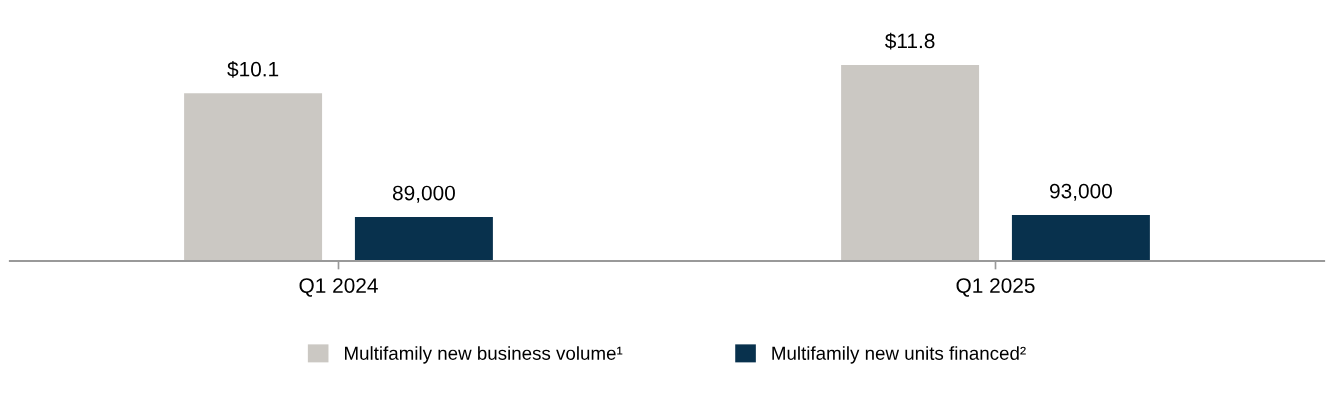 Image resolution: width=1334 pixels, height=400 pixels. I want to click on data-label: 93,000, so click(1081, 192).